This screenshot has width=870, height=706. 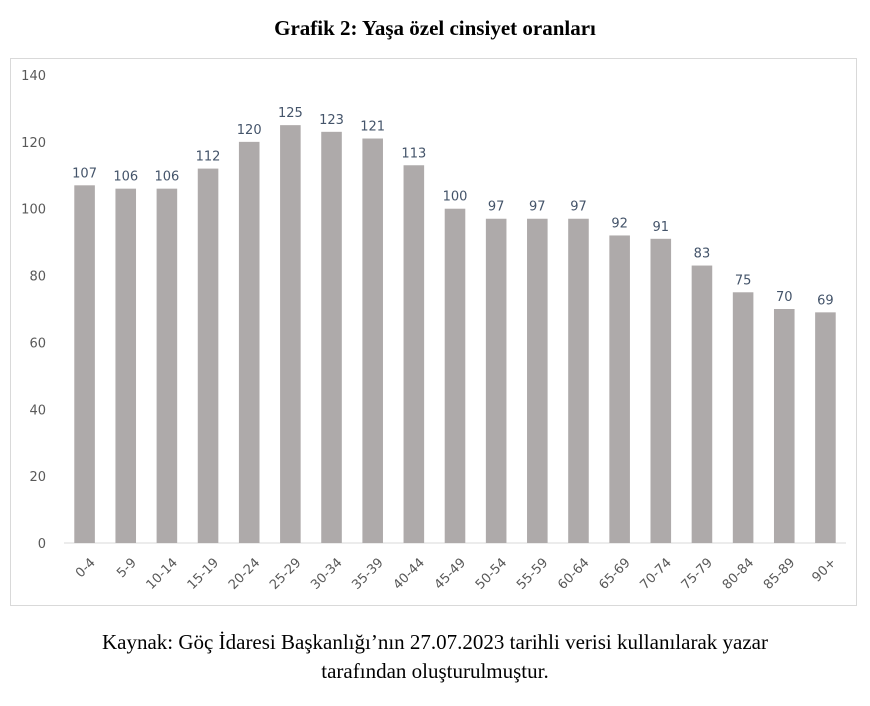 What do you see at coordinates (37, 477) in the screenshot?
I see `y-tick-label: 20` at bounding box center [37, 477].